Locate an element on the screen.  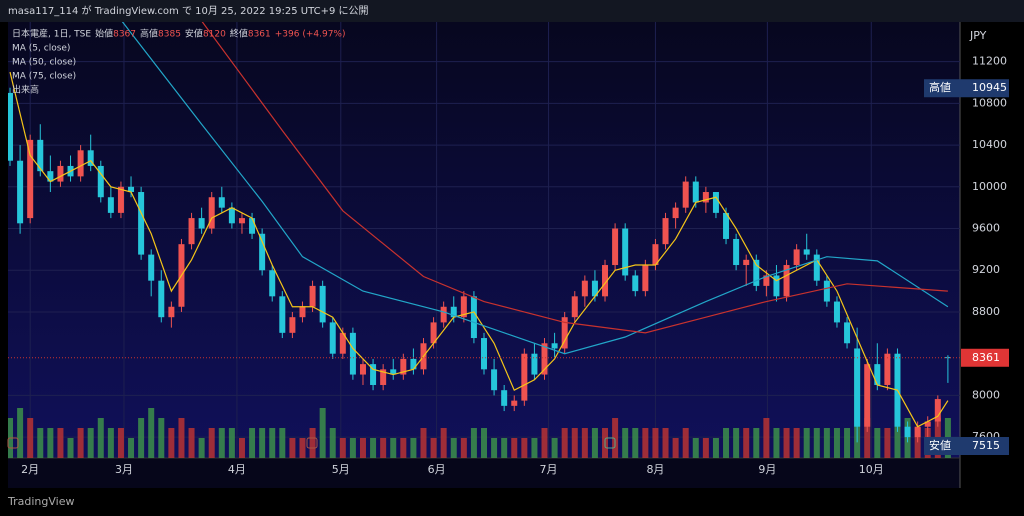
last-price: 8361 is located at coordinates (986, 357).